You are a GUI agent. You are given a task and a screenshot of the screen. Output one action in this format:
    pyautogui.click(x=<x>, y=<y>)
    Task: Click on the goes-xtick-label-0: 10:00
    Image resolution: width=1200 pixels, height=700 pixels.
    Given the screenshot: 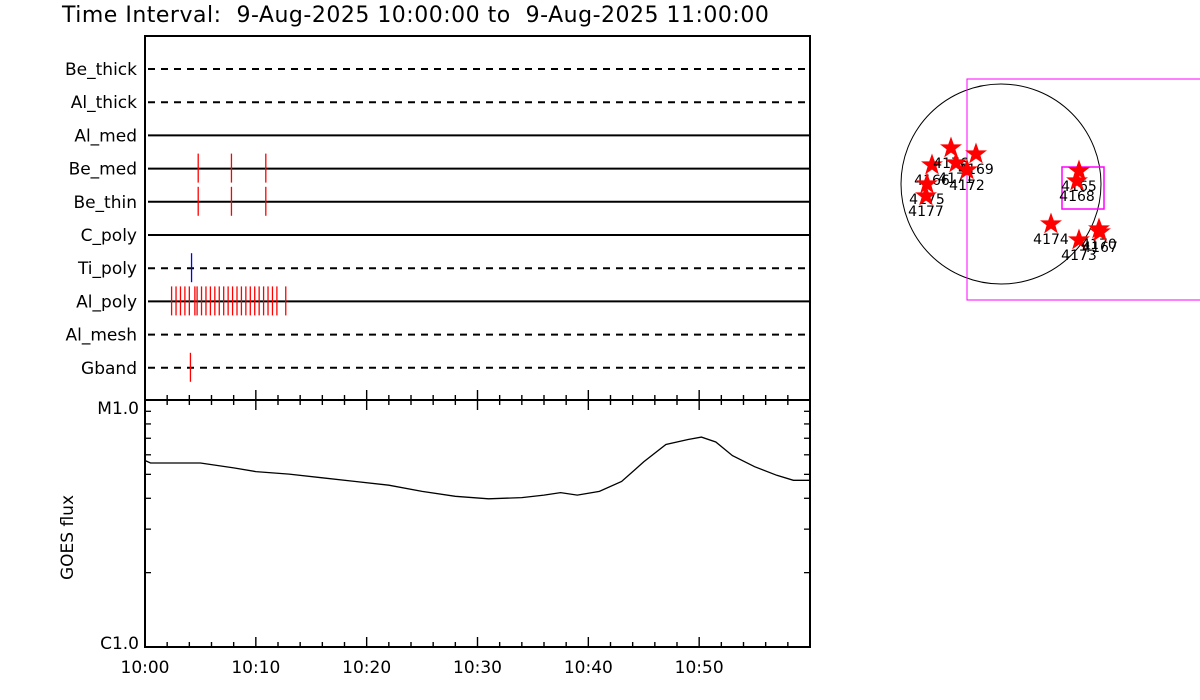 What is the action you would take?
    pyautogui.click(x=145, y=668)
    